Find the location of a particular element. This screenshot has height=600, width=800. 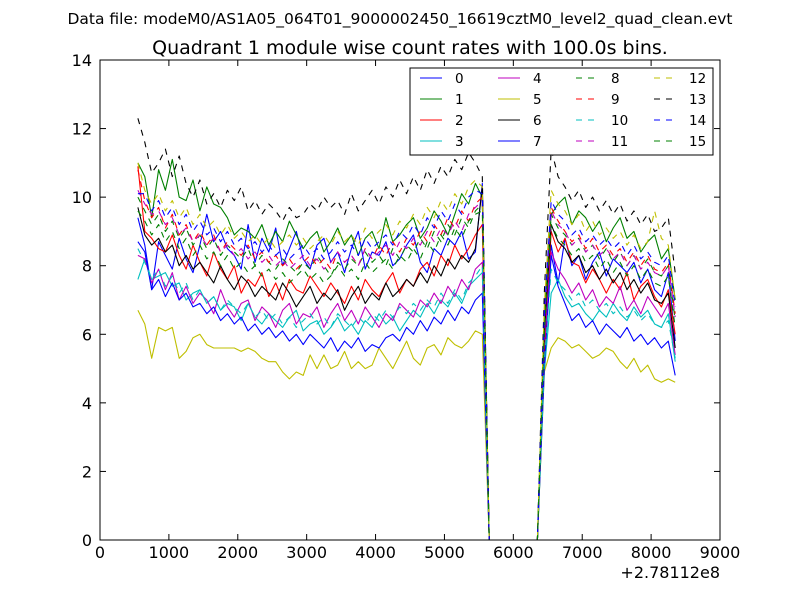

legend-label-0: 0 is located at coordinates (459, 79).